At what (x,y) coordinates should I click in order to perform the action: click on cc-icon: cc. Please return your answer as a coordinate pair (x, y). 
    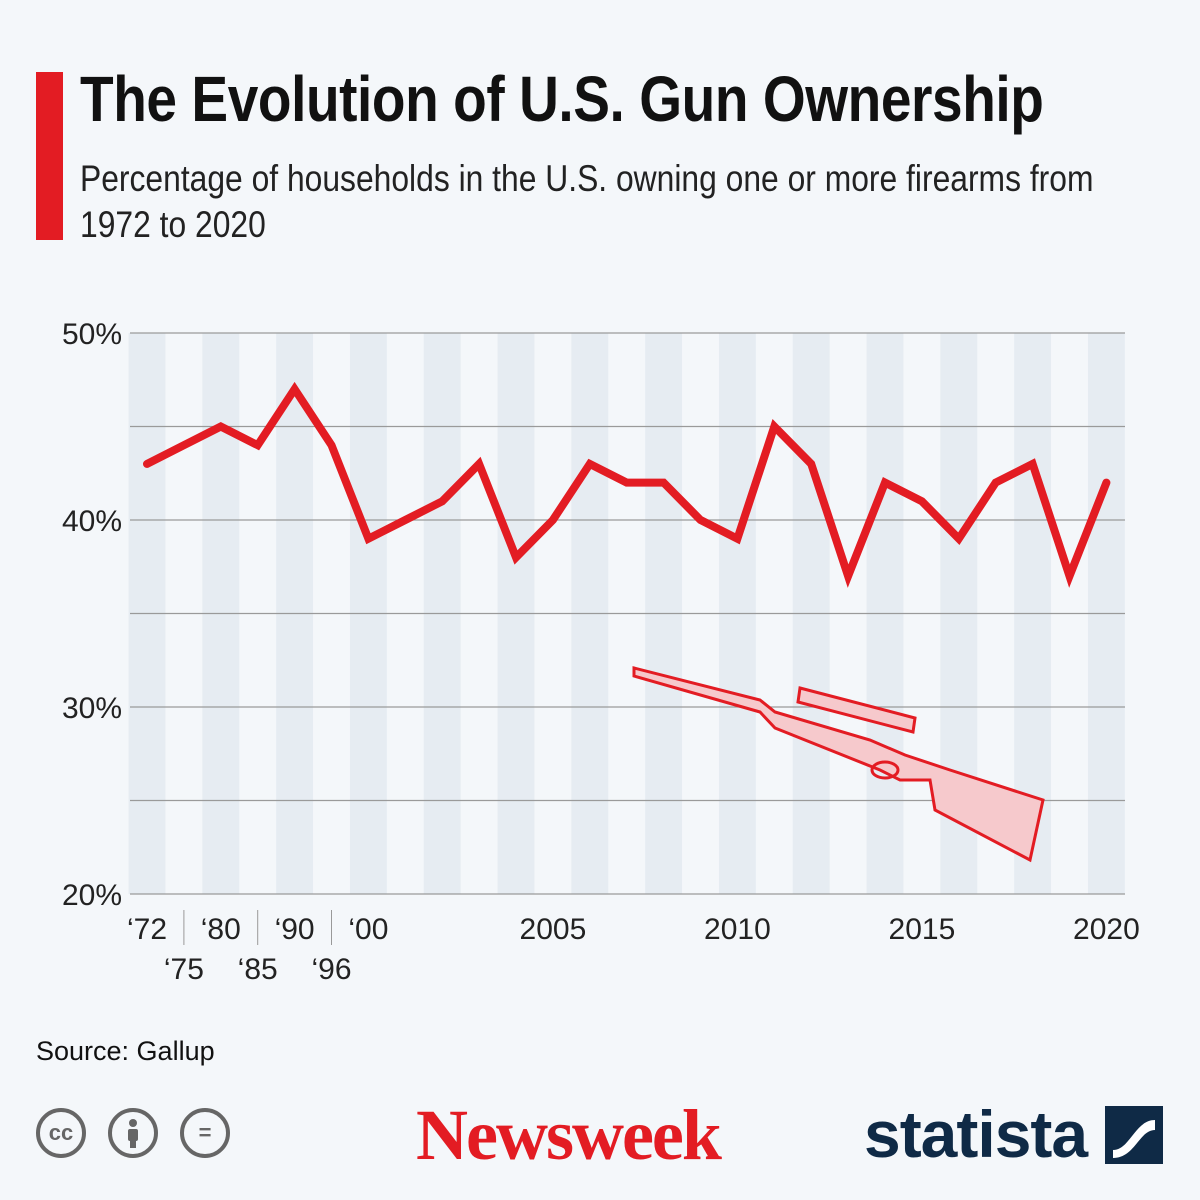
    Looking at the image, I should click on (61, 1133).